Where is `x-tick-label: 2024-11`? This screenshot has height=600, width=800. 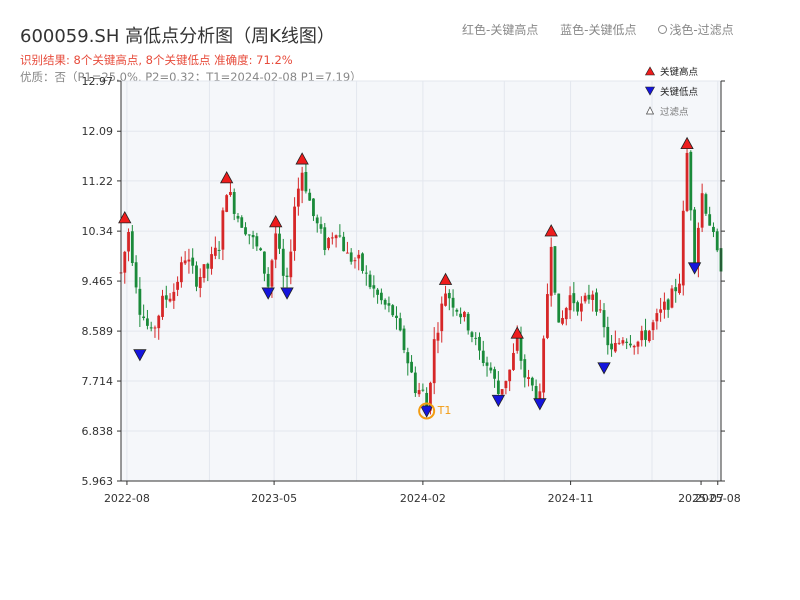
x-tick-label: 2024-11 is located at coordinates (571, 498).